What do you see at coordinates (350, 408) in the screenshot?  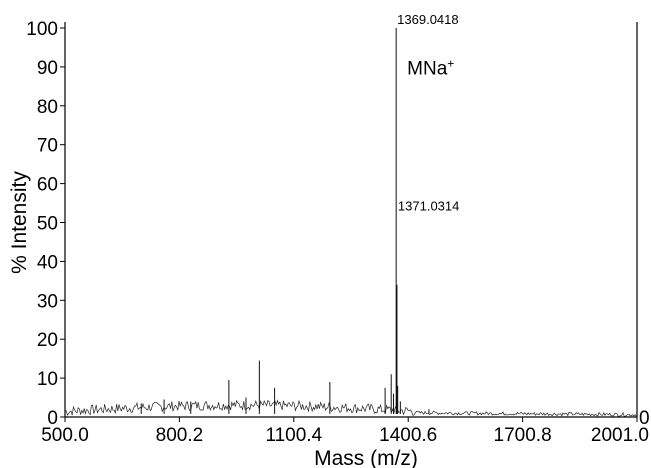 I see `spectrum-baseline-trace` at bounding box center [350, 408].